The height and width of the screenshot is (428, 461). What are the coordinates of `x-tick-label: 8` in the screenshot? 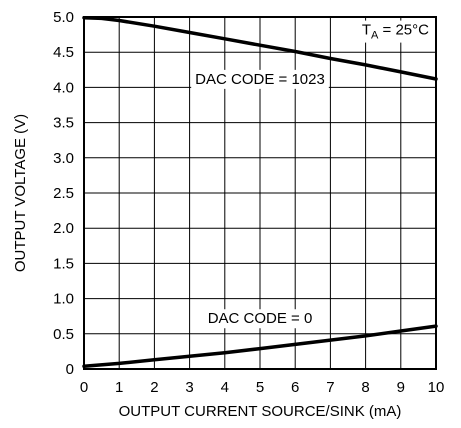 It's located at (365, 387).